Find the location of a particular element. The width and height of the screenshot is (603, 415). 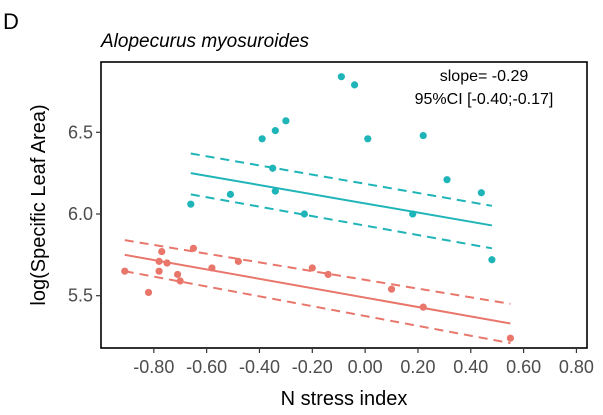

y-axis: 5.5 6.0 6.5 is located at coordinates (84, 214).